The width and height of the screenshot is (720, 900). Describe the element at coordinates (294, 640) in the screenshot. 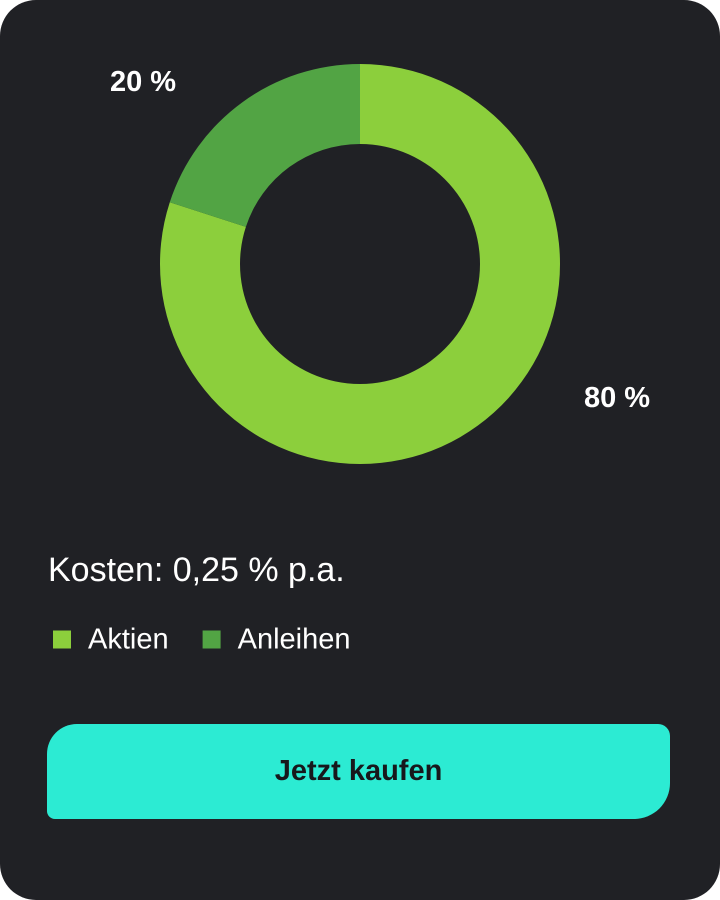

I see `legend-label: Anleihen` at that location.